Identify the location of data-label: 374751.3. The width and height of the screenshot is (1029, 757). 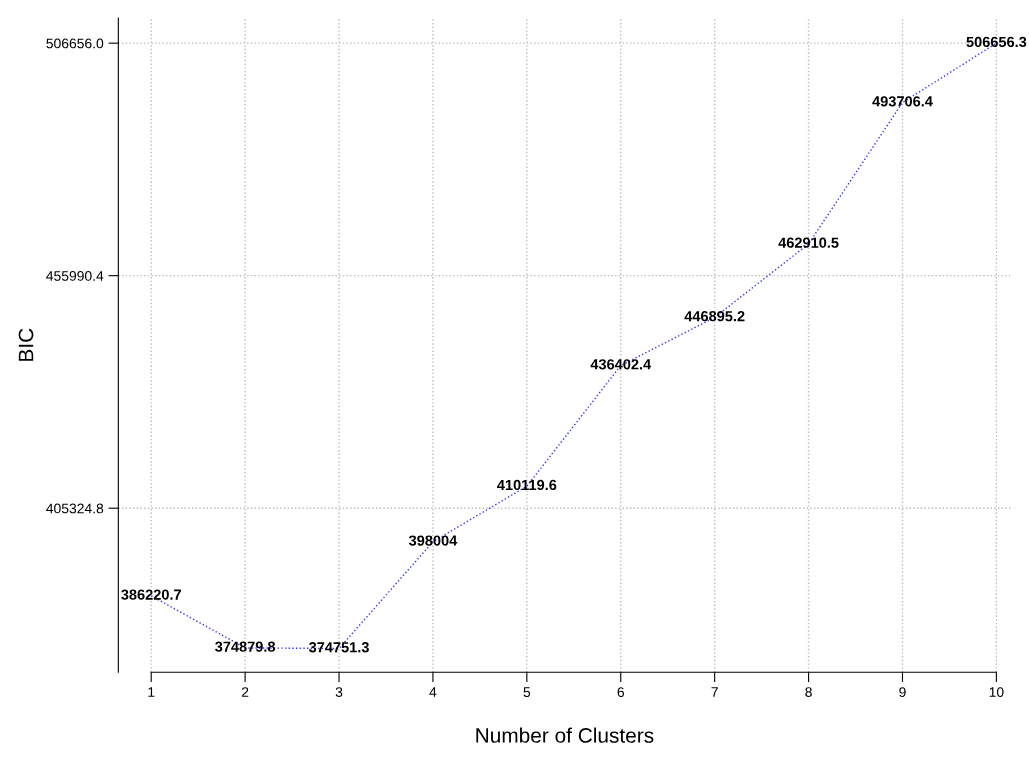
(338, 647).